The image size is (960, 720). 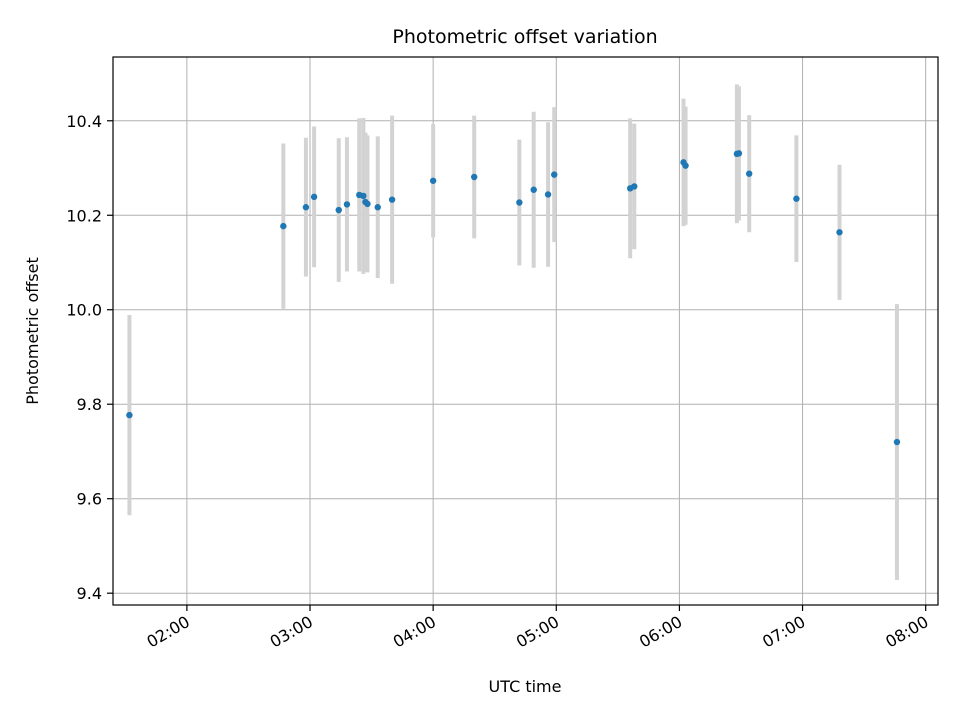 What do you see at coordinates (89, 499) in the screenshot?
I see `y-tick-label: 9.6` at bounding box center [89, 499].